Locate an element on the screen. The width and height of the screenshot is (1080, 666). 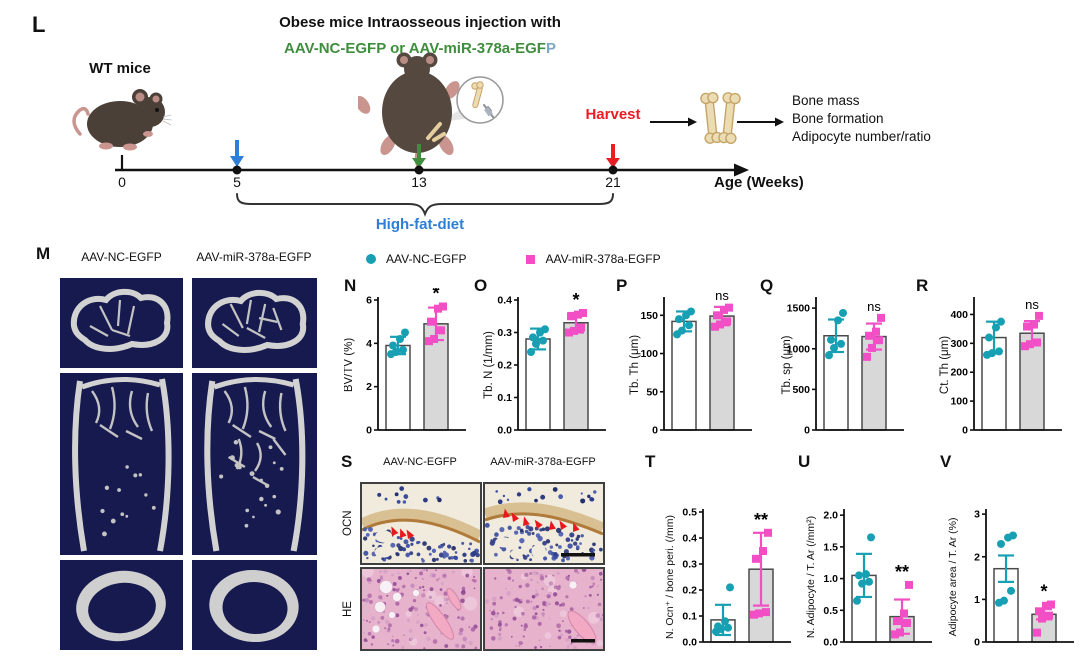
chart-panel-V: V 0 1 2 3 Adipocyte area / T. Ar (%) * is located at coordinates (1009, 558).